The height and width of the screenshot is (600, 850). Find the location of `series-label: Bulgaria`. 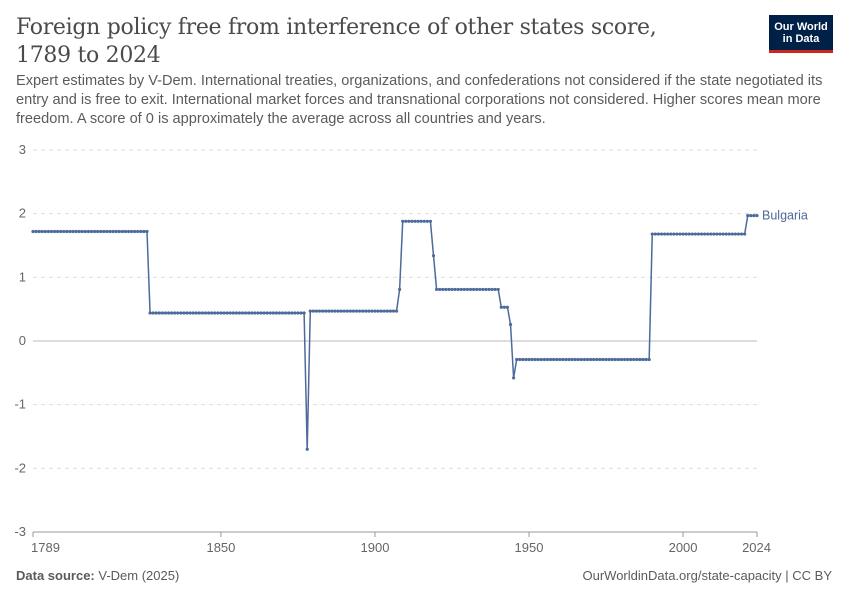

series-label: Bulgaria is located at coordinates (785, 216).